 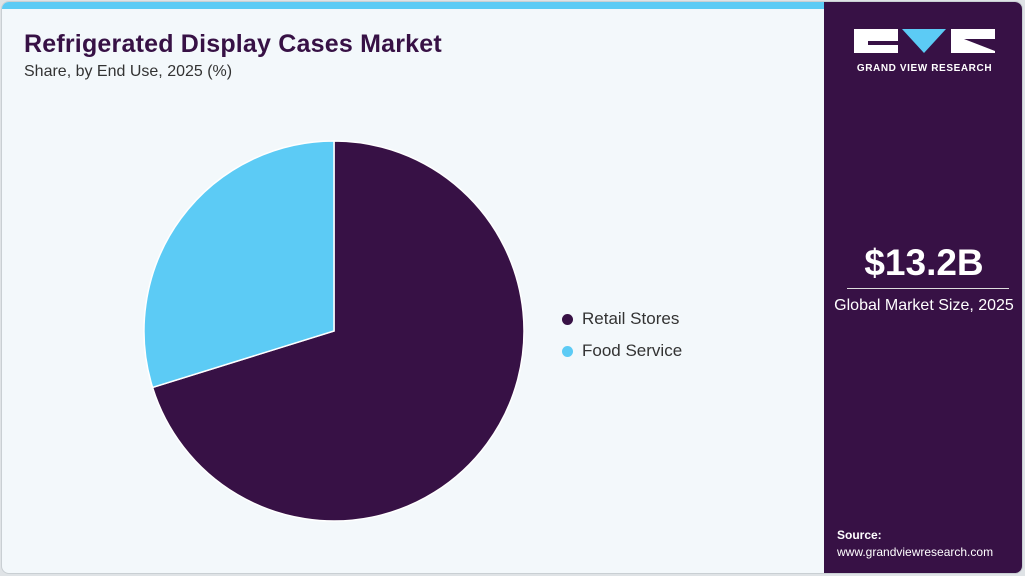 I want to click on pie-slice-food-service, so click(x=239, y=264).